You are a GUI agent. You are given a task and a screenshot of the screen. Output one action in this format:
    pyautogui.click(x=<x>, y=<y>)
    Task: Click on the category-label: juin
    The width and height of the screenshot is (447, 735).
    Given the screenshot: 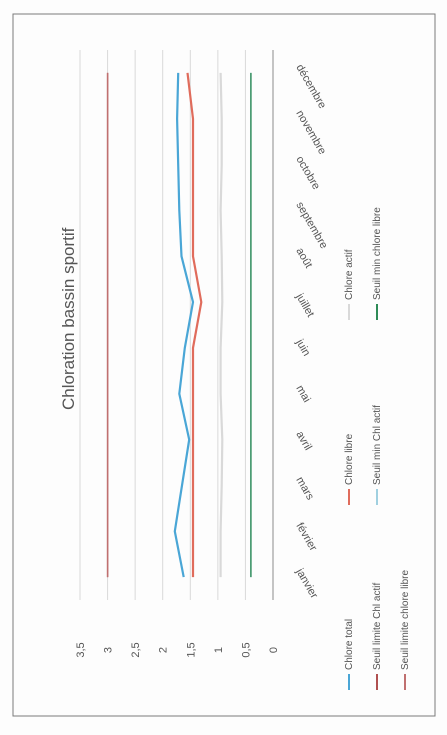 What is the action you would take?
    pyautogui.click(x=302, y=348)
    